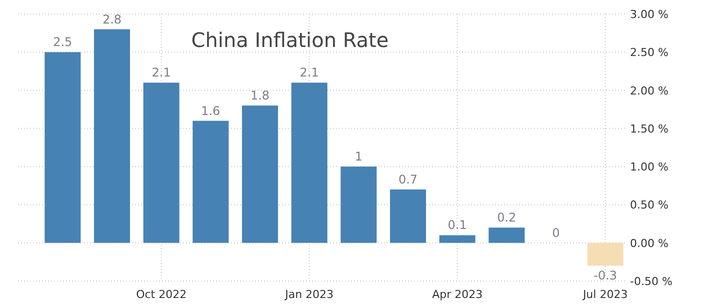  I want to click on data-label: 1.6, so click(210, 111).